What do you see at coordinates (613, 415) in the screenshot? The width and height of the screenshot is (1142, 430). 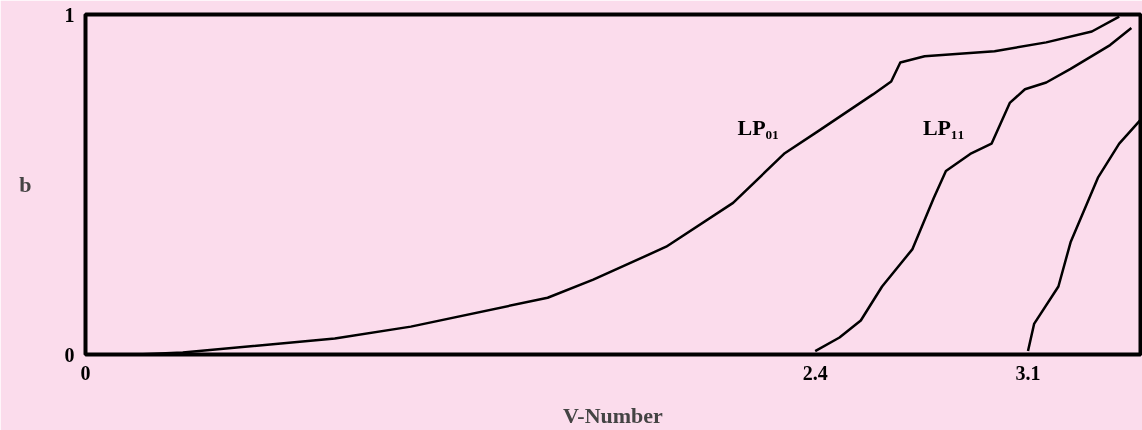 I see `x-axis-title: V-Number` at bounding box center [613, 415].